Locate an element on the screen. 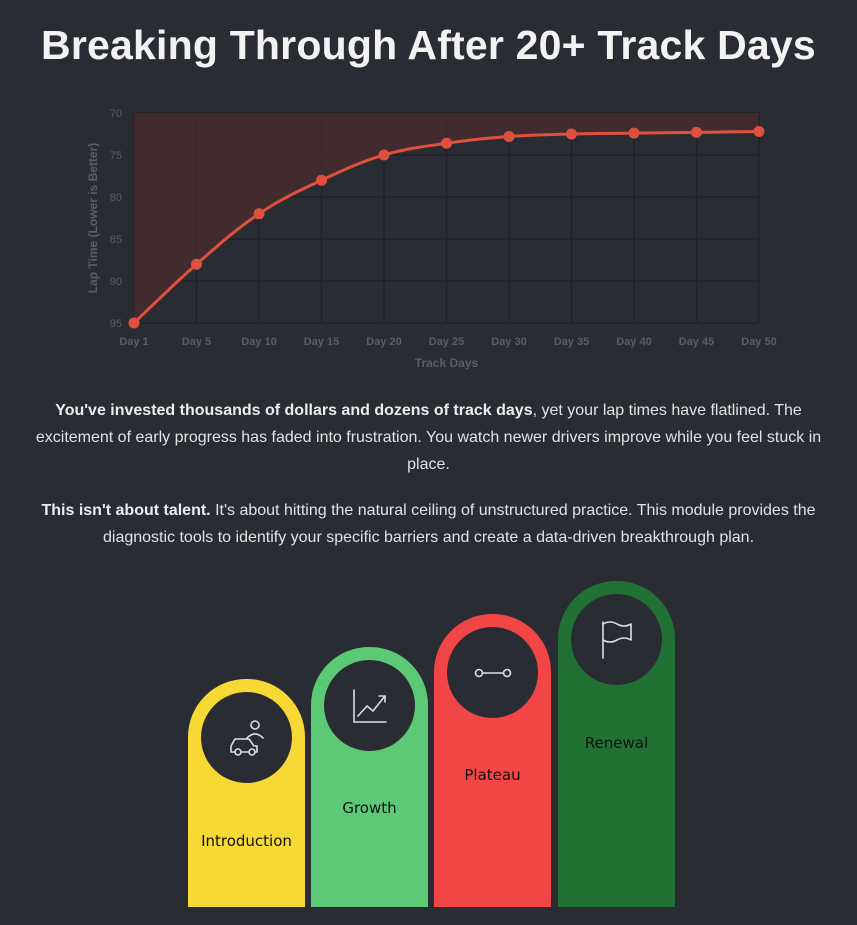  page-title: Breaking Through After 20+ Track Days is located at coordinates (428, 45).